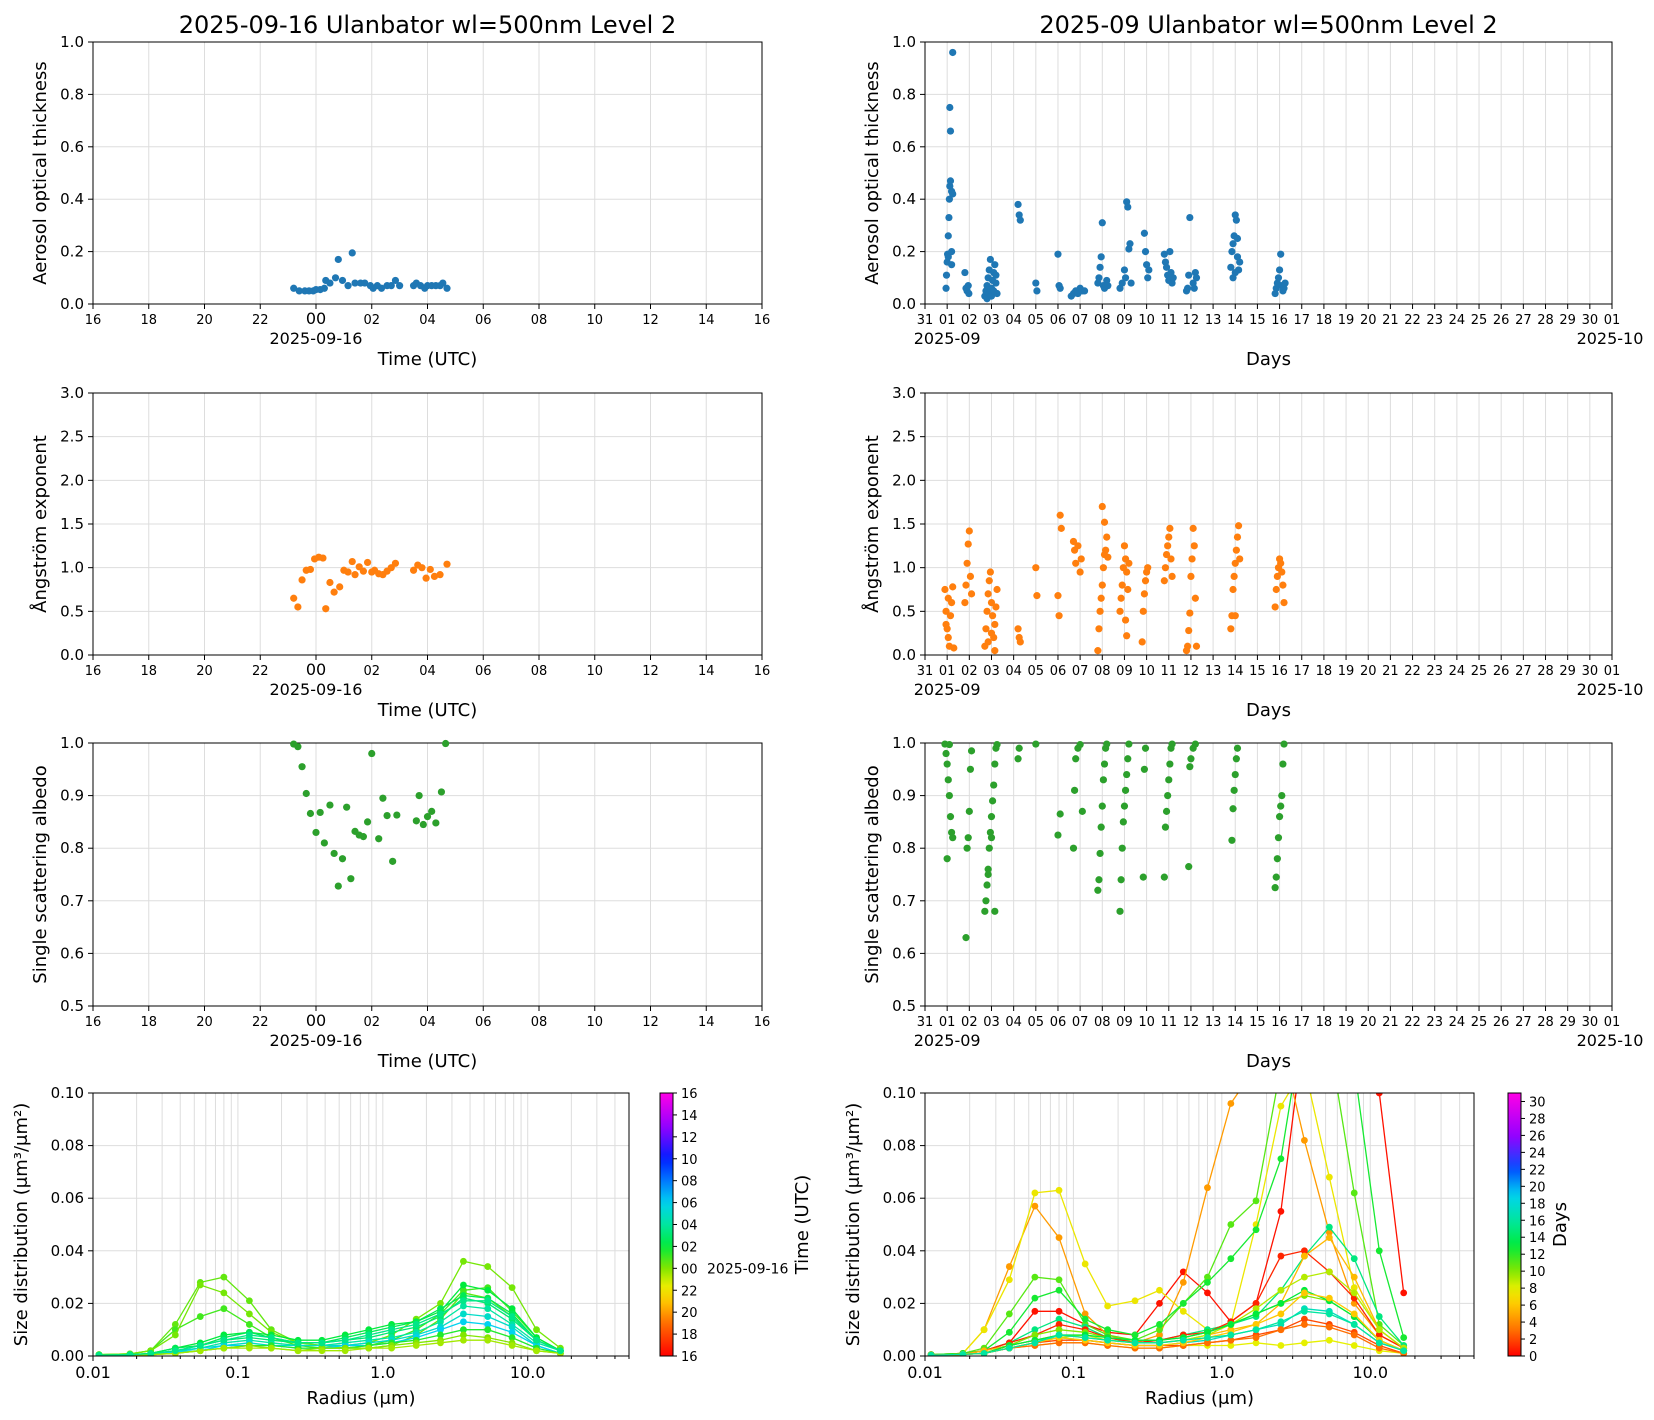 This screenshot has width=1654, height=1420. I want to click on x-tick-label: 25, so click(1479, 671).